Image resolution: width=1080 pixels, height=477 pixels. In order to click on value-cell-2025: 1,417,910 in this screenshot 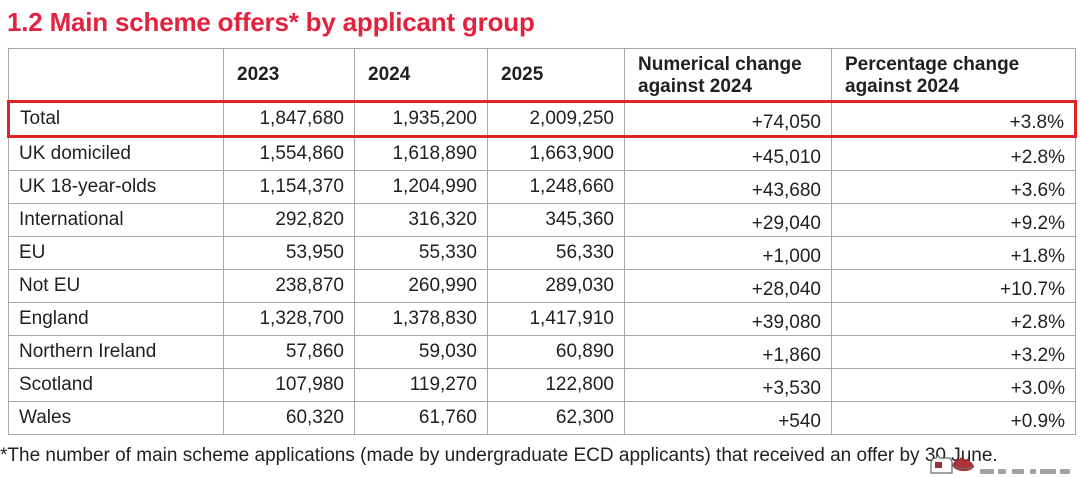, I will do `click(556, 318)`.